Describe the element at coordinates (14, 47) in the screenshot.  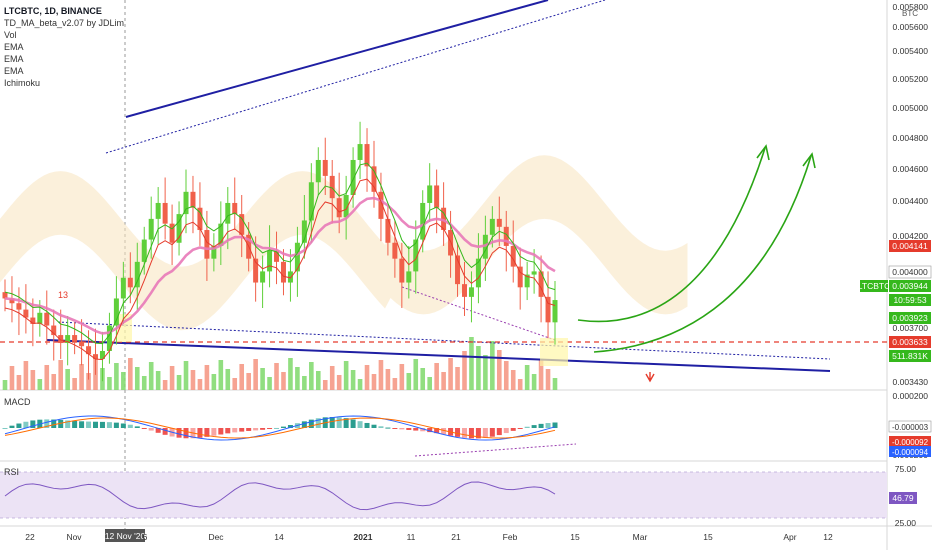
I see `indicator-ema-1: EMA` at that location.